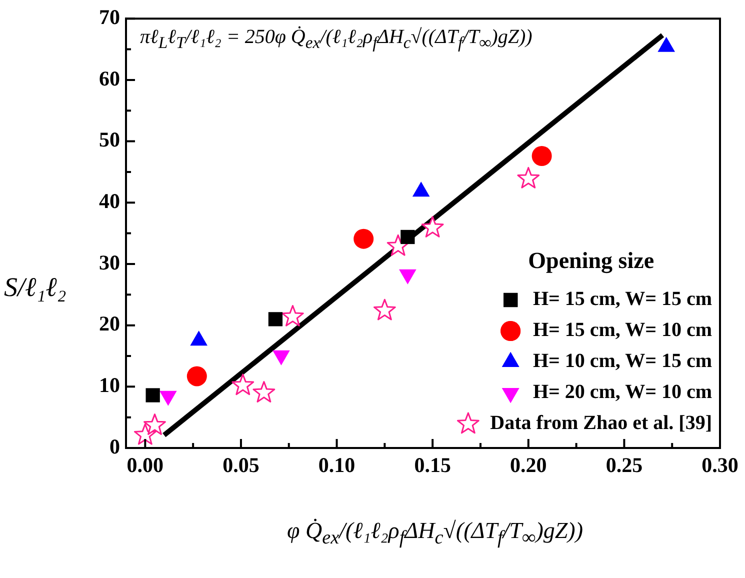  What do you see at coordinates (109, 78) in the screenshot?
I see `y-tick-label: 60` at bounding box center [109, 78].